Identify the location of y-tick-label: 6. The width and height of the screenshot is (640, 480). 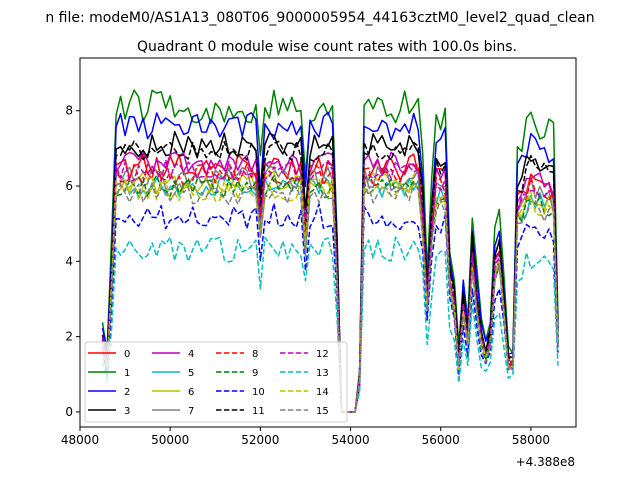
(69, 186).